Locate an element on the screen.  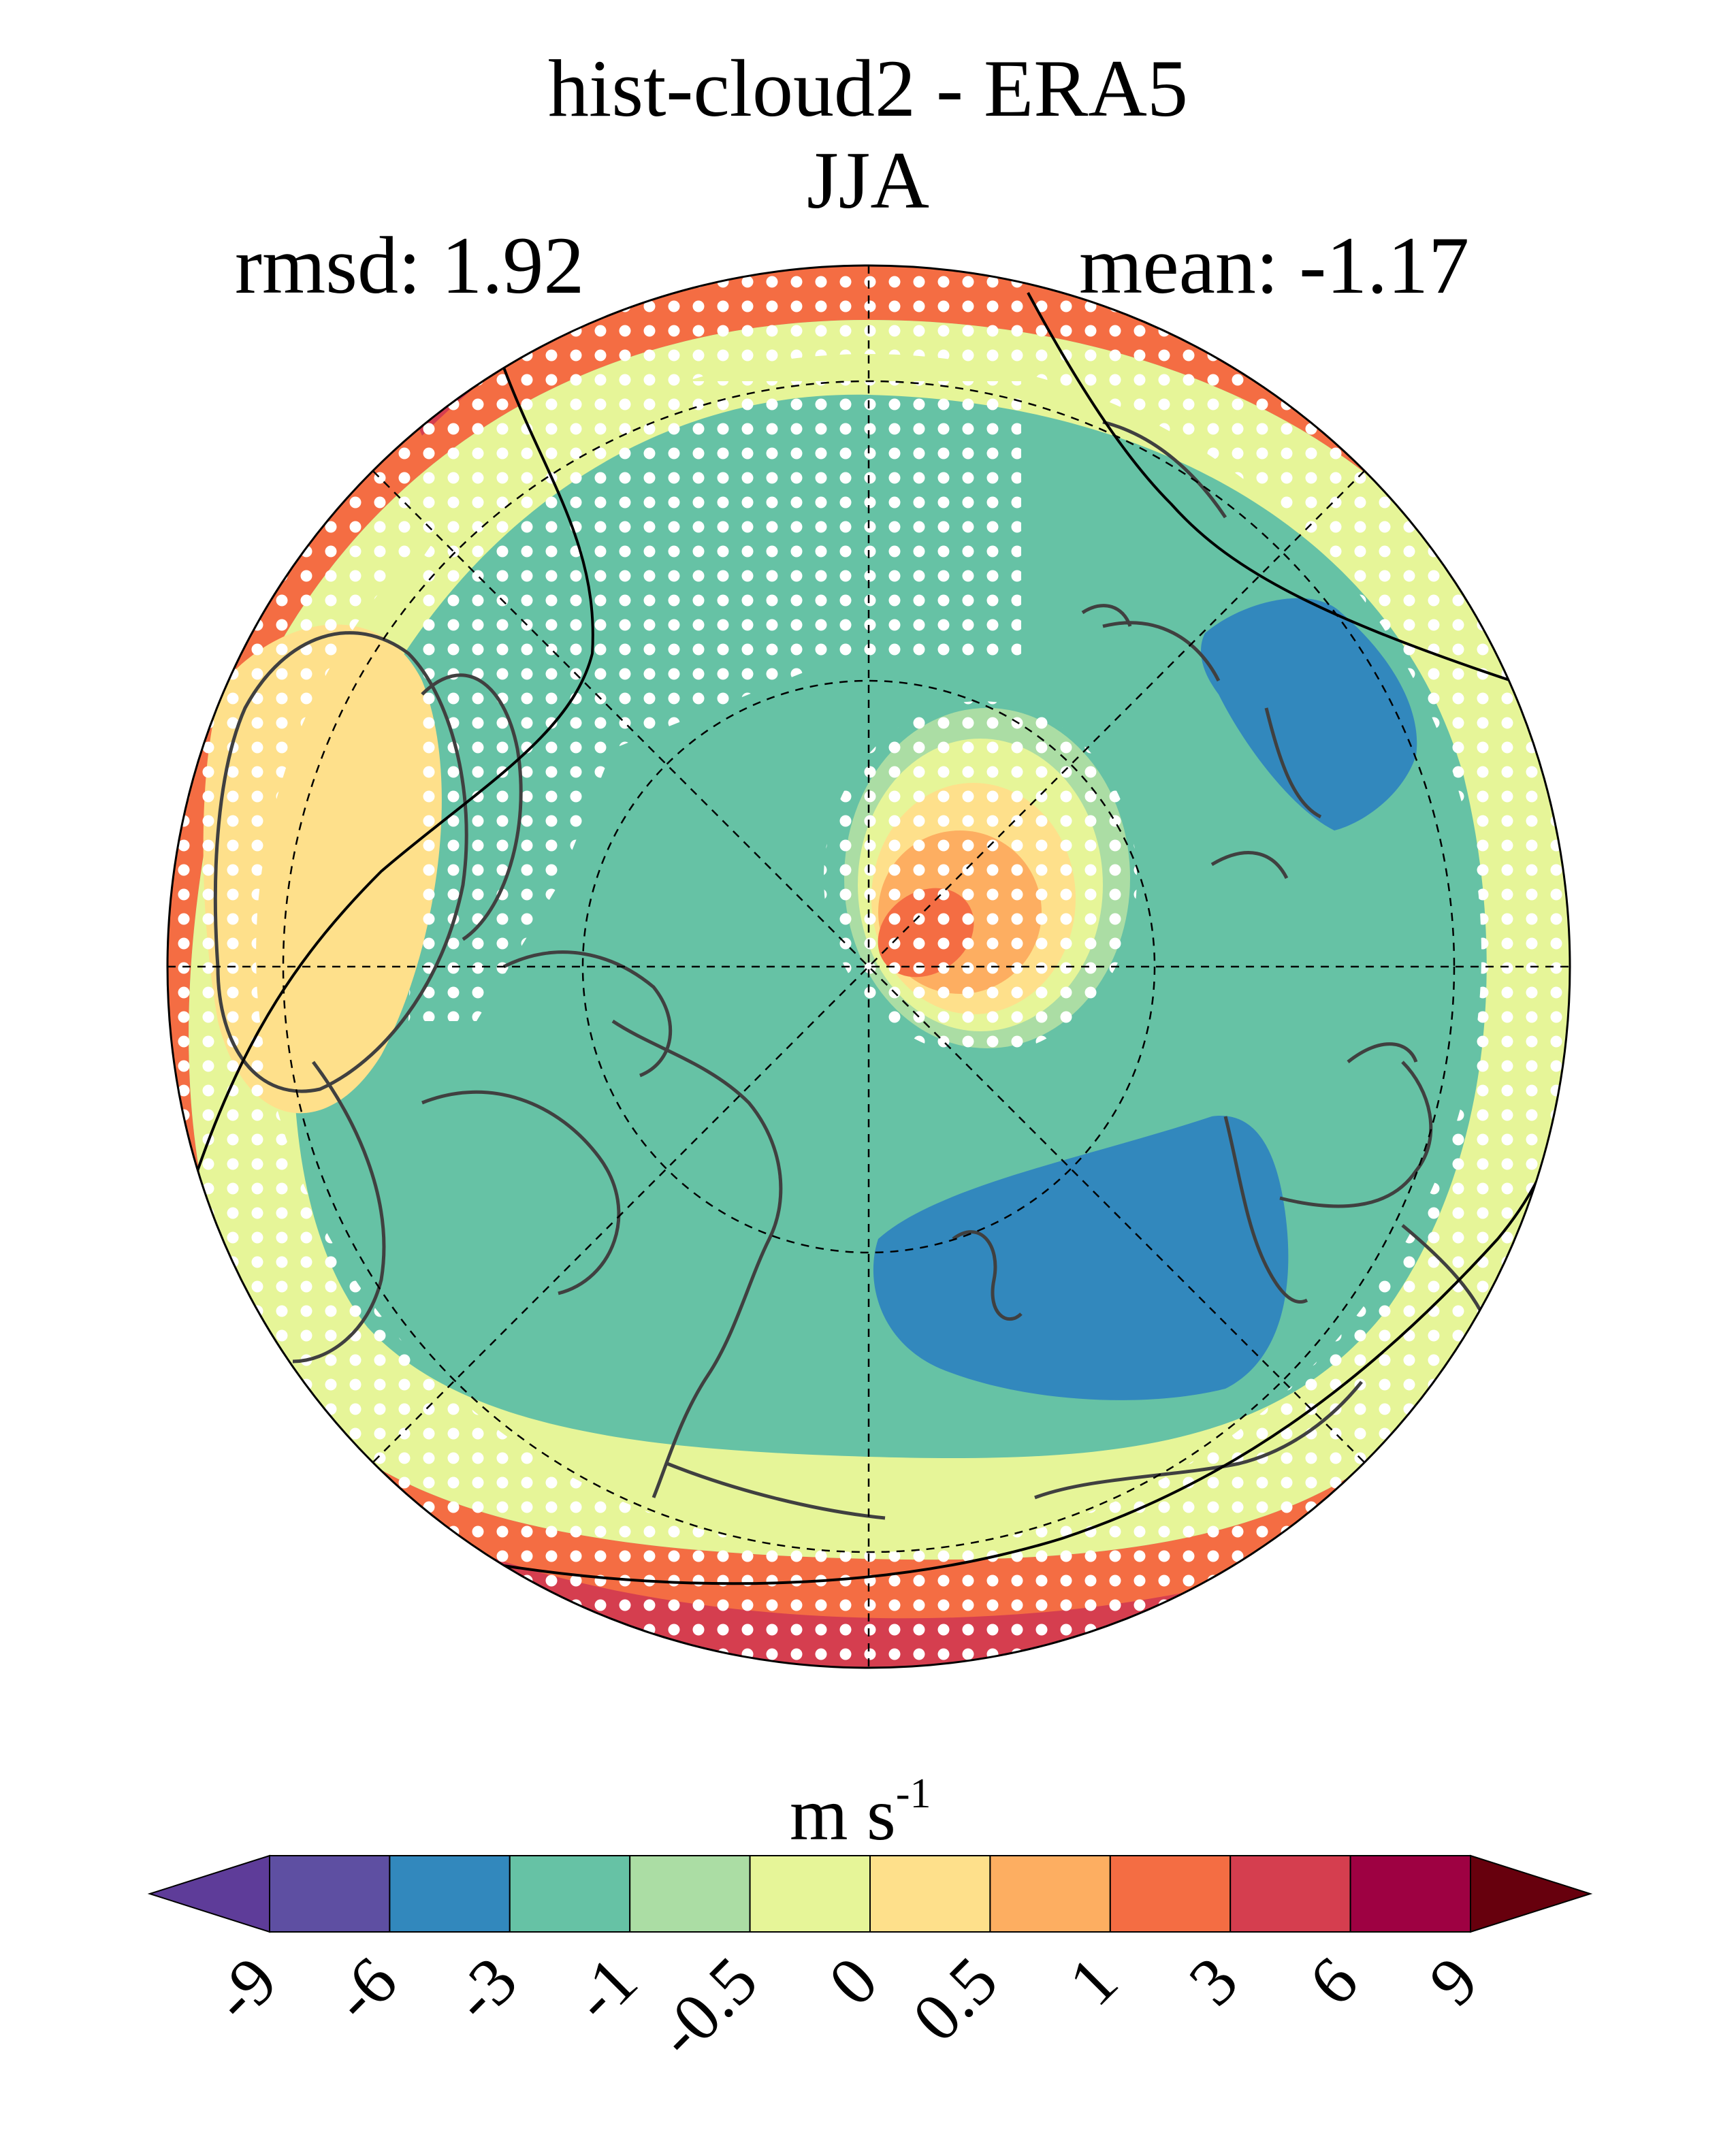
mean-label: mean: -1.17 is located at coordinates (1274, 265).